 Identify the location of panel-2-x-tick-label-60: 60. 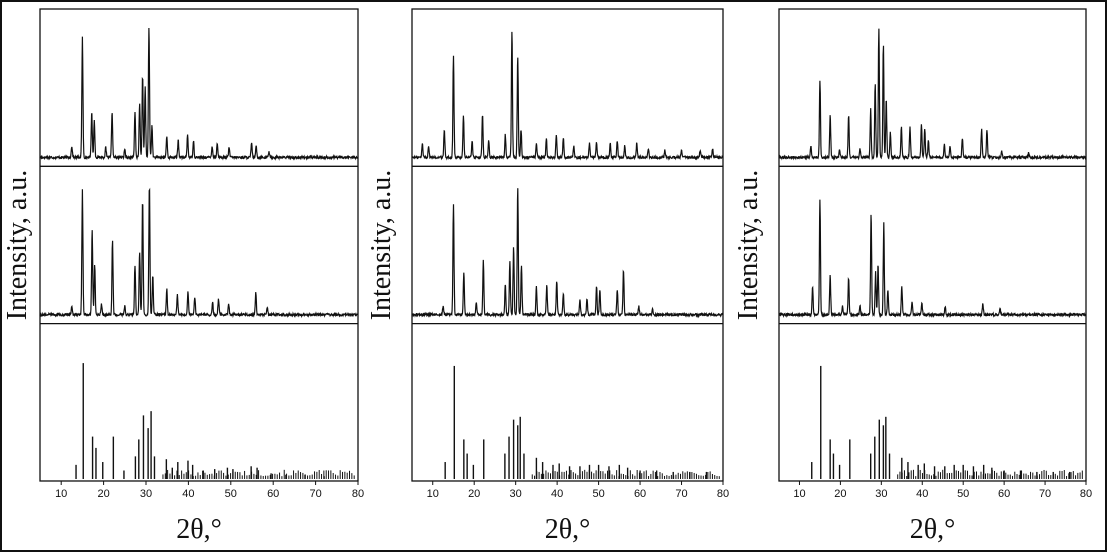
(640, 494).